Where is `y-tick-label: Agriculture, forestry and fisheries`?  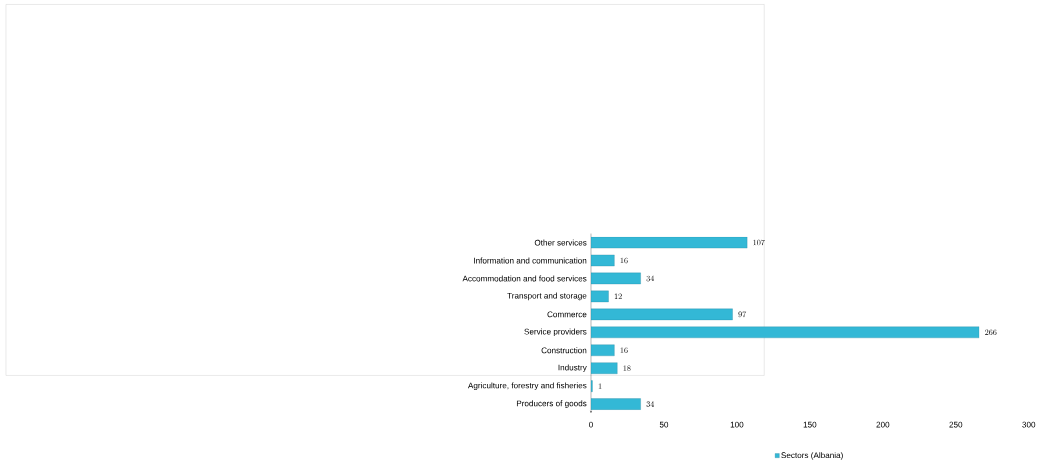
y-tick-label: Agriculture, forestry and fisheries is located at coordinates (527, 386).